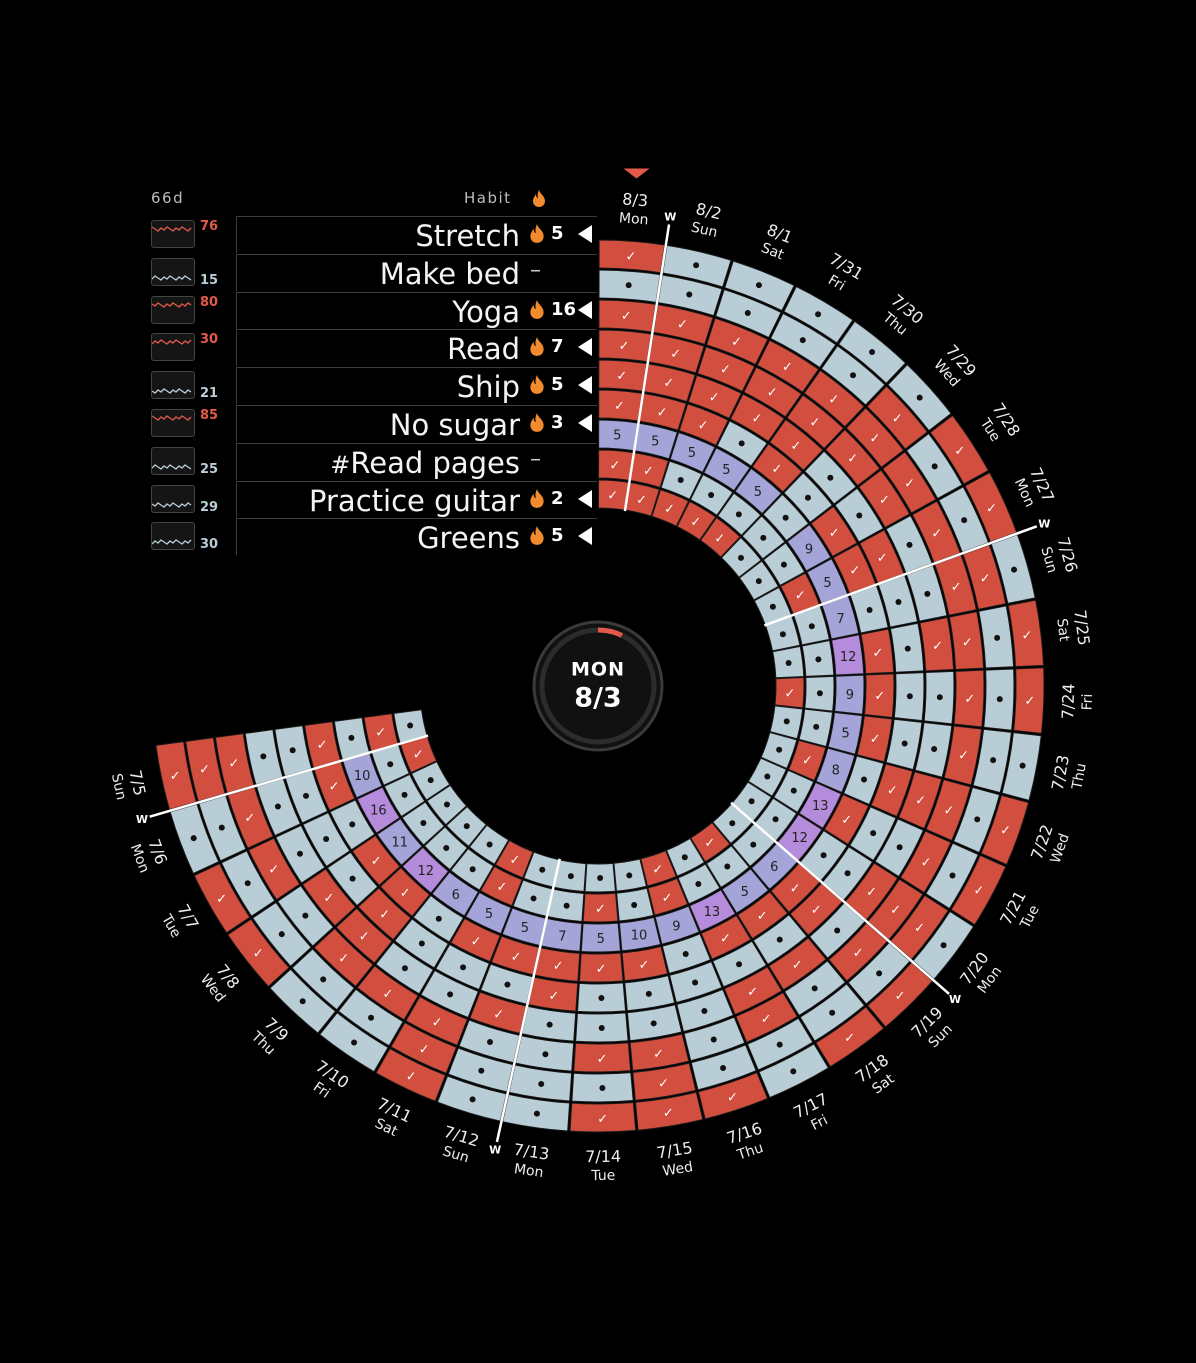 This screenshot has width=1196, height=1363. I want to click on habit-name: Ship, so click(488, 387).